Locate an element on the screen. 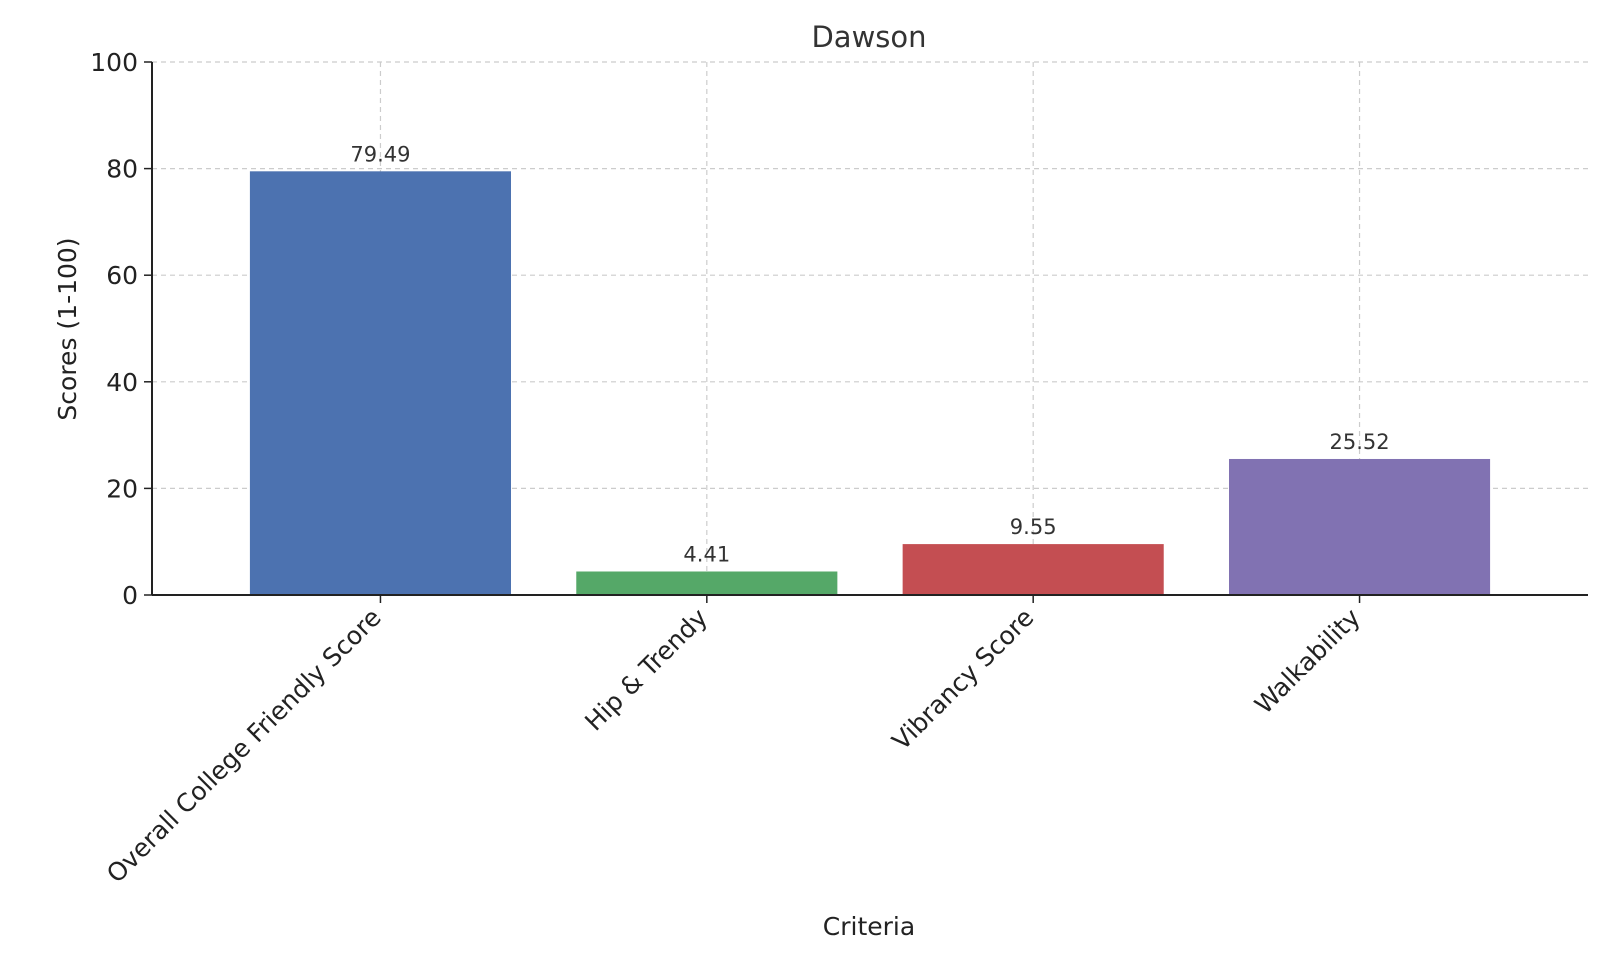 Image resolution: width=1600 pixels, height=960 pixels. x-axis-label: Criteria is located at coordinates (869, 926).